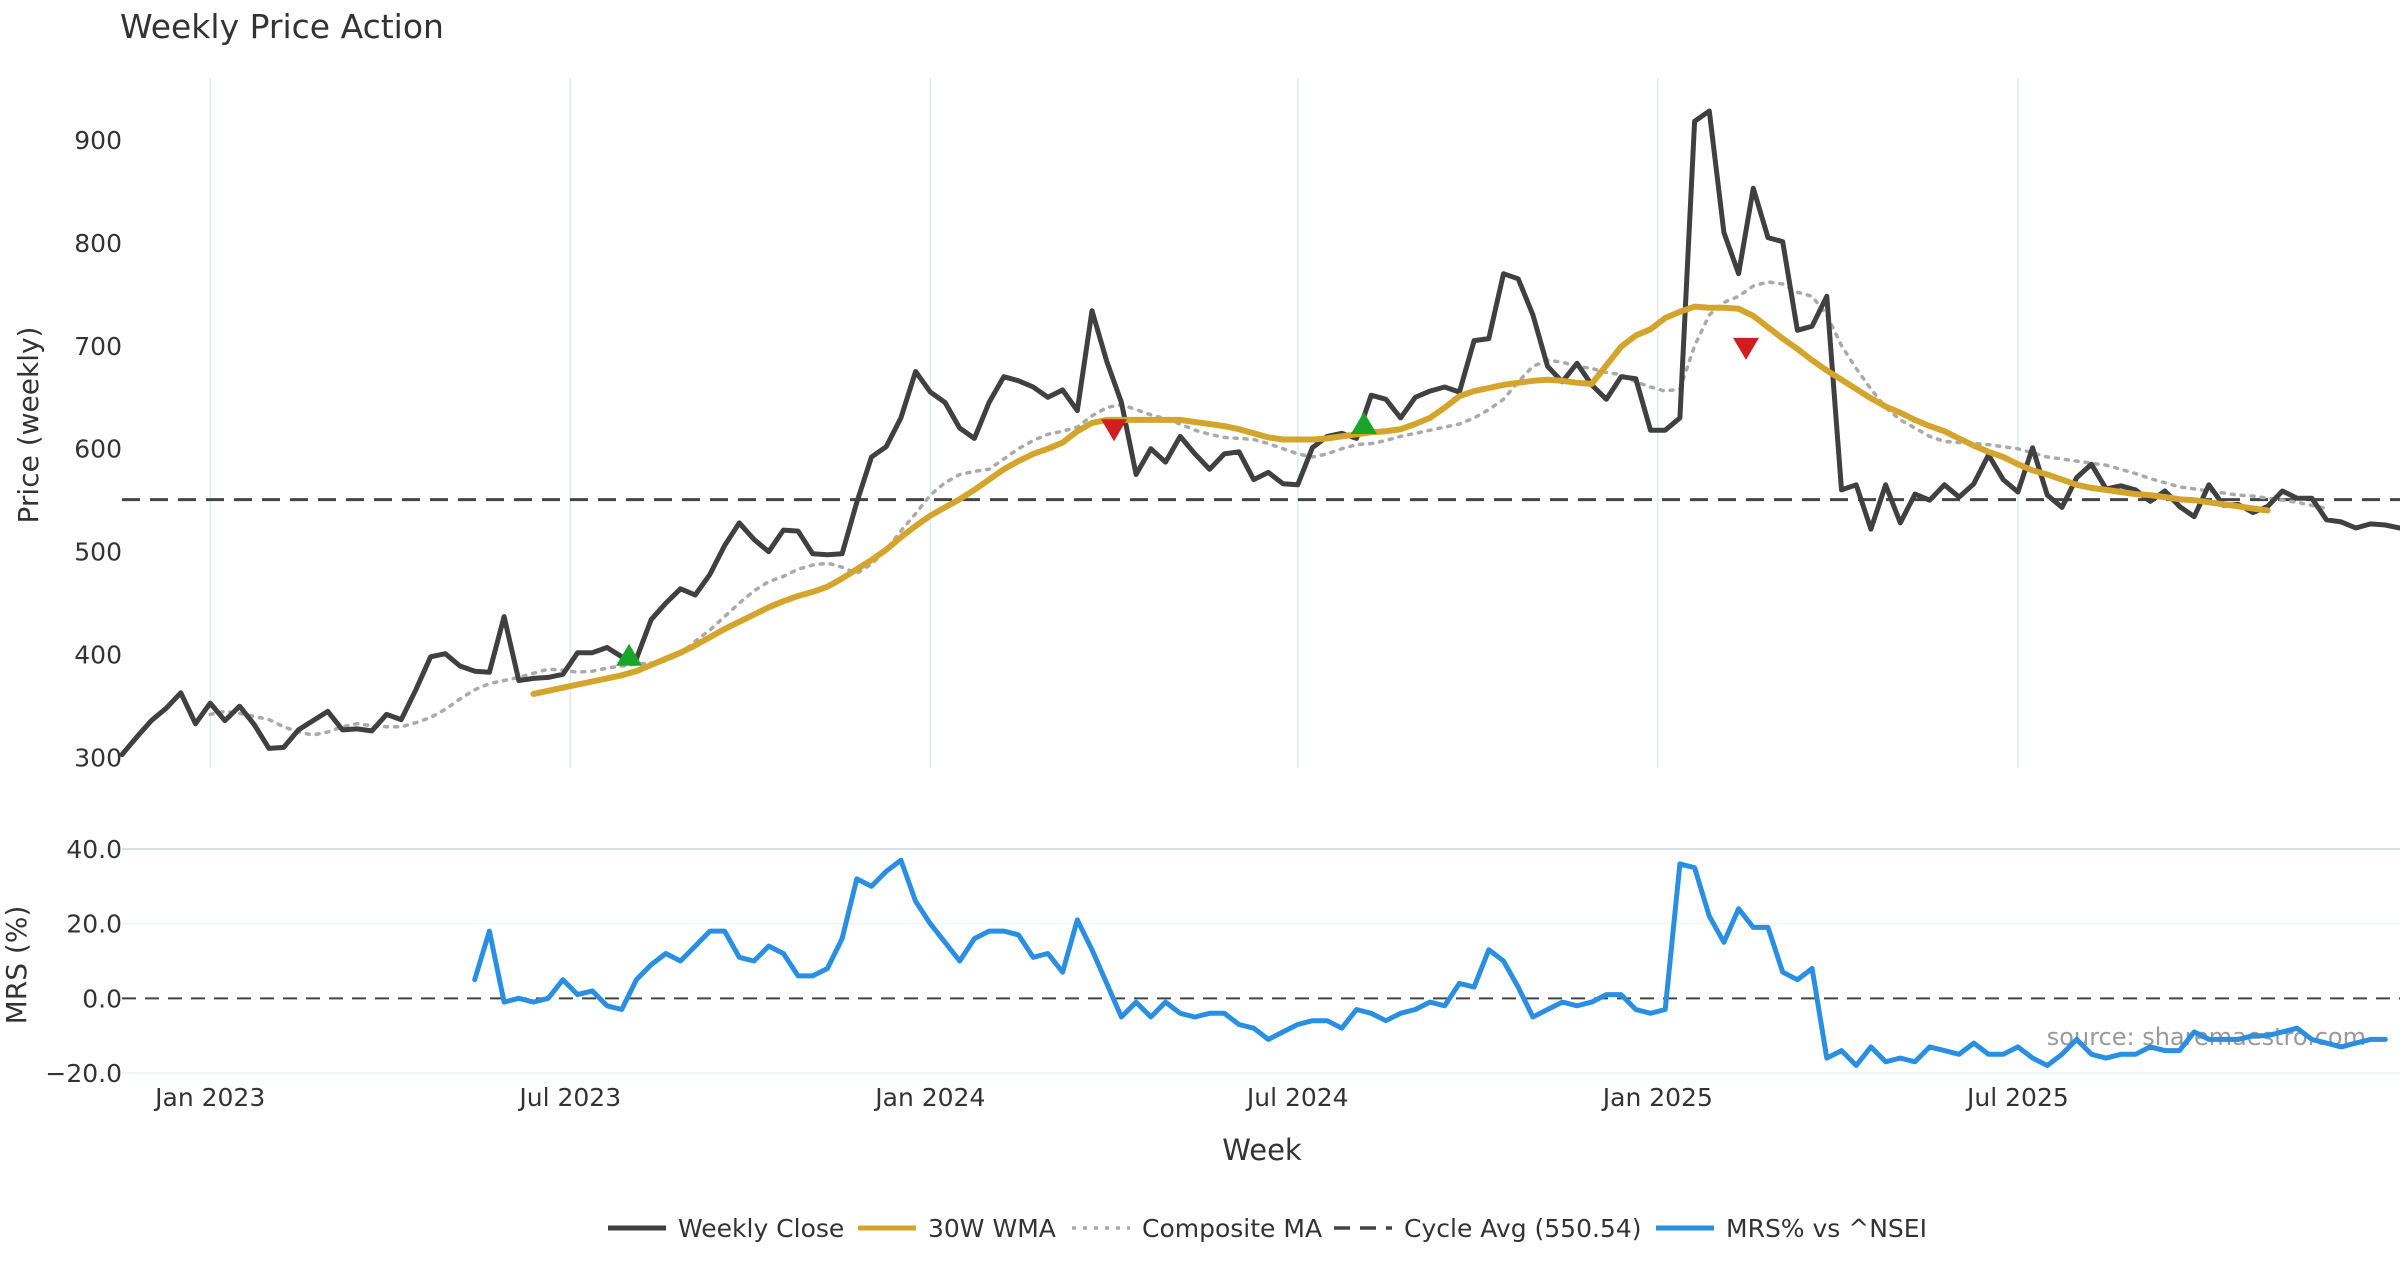 The width and height of the screenshot is (2400, 1264). Describe the element at coordinates (209, 1097) in the screenshot. I see `x-tick-label: Jan 2023` at that location.